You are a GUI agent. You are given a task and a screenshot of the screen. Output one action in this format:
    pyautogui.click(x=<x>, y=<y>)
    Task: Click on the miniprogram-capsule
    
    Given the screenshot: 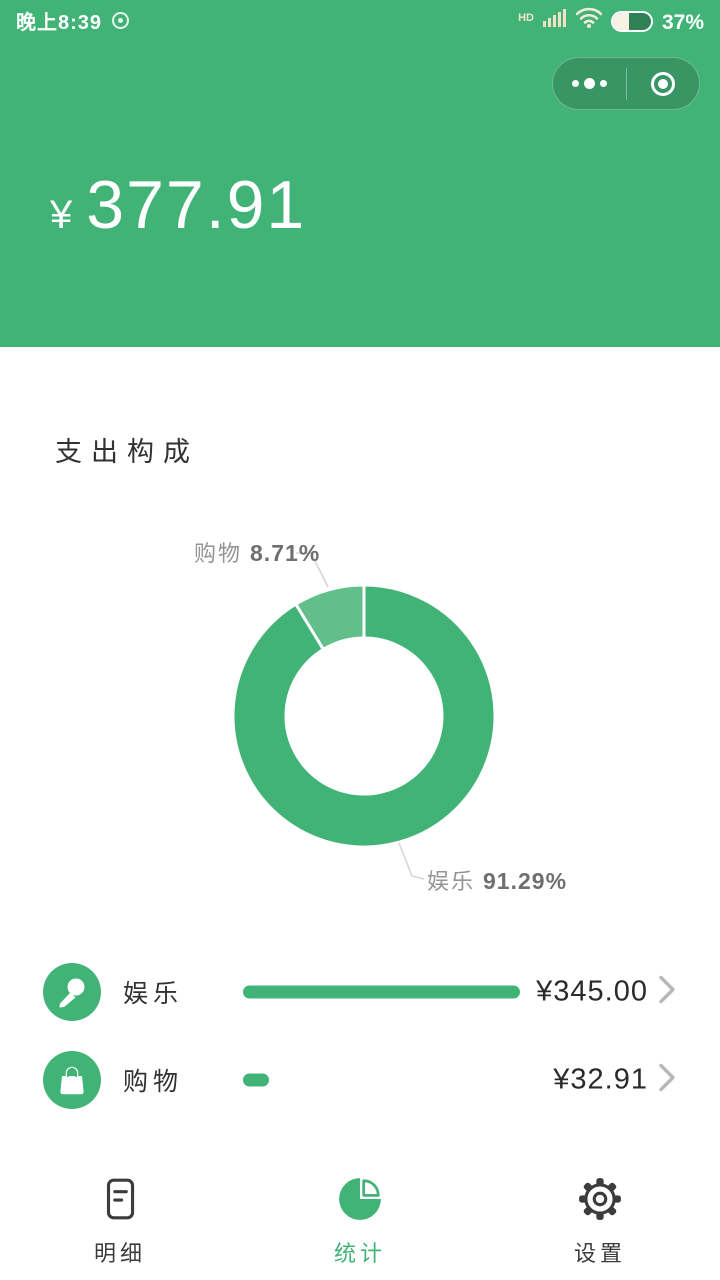 What is the action you would take?
    pyautogui.click(x=626, y=83)
    